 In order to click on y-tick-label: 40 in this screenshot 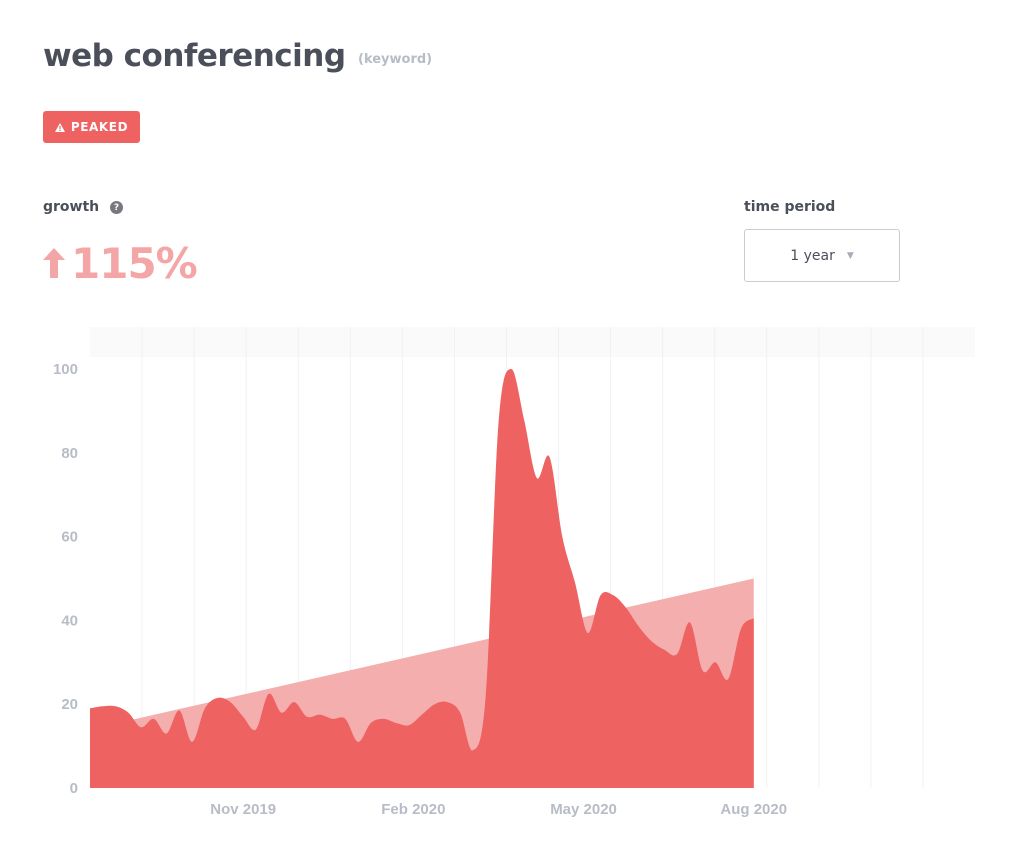, I will do `click(69, 620)`.